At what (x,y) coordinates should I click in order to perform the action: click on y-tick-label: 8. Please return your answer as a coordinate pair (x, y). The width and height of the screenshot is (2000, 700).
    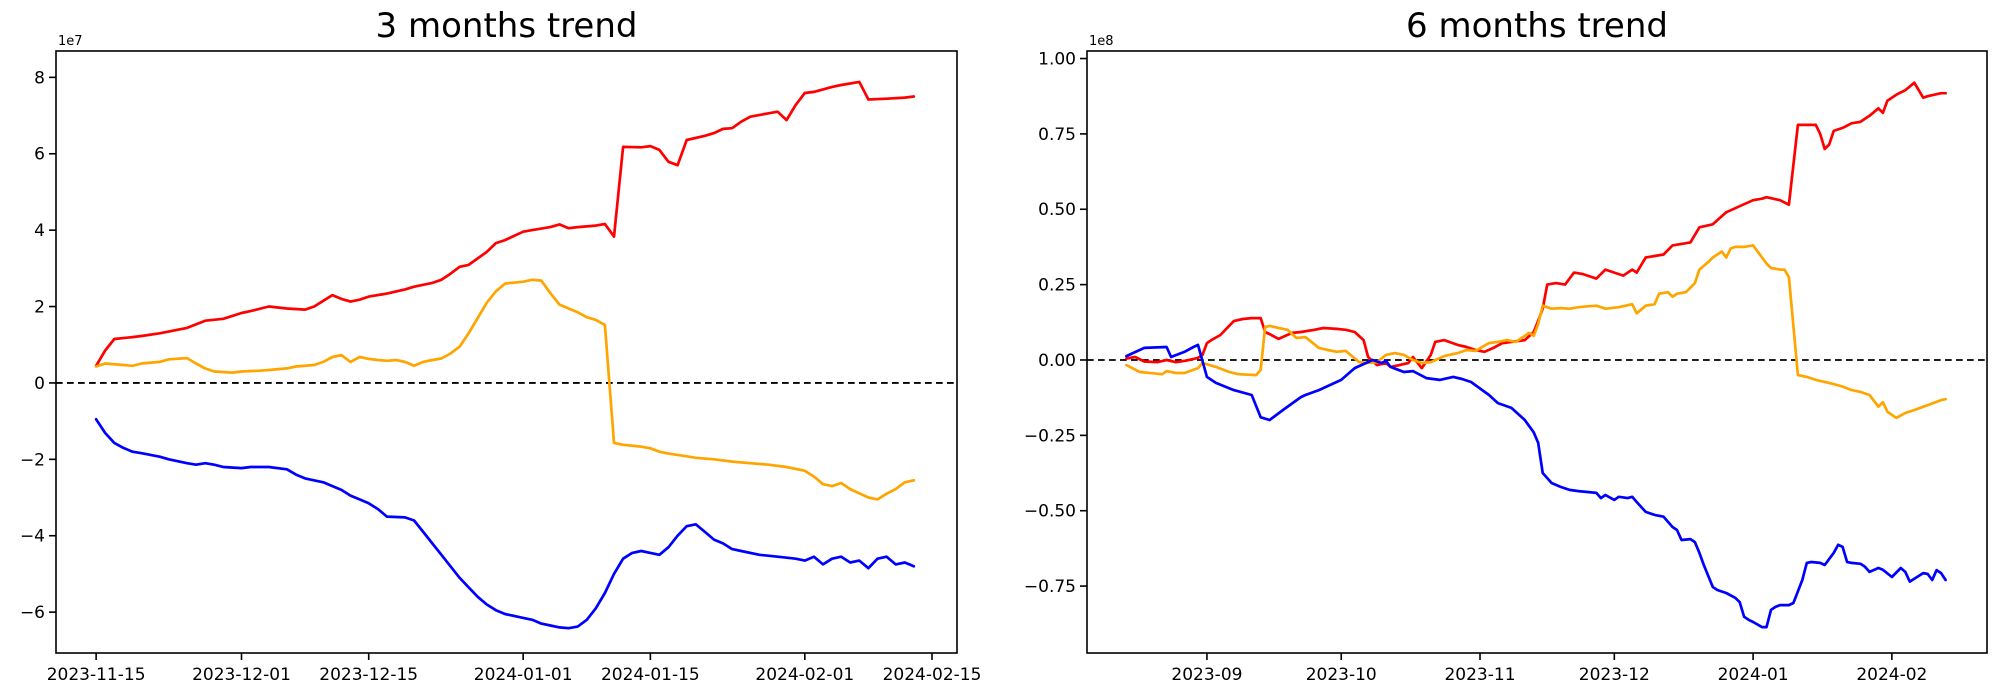
    Looking at the image, I should click on (39, 78).